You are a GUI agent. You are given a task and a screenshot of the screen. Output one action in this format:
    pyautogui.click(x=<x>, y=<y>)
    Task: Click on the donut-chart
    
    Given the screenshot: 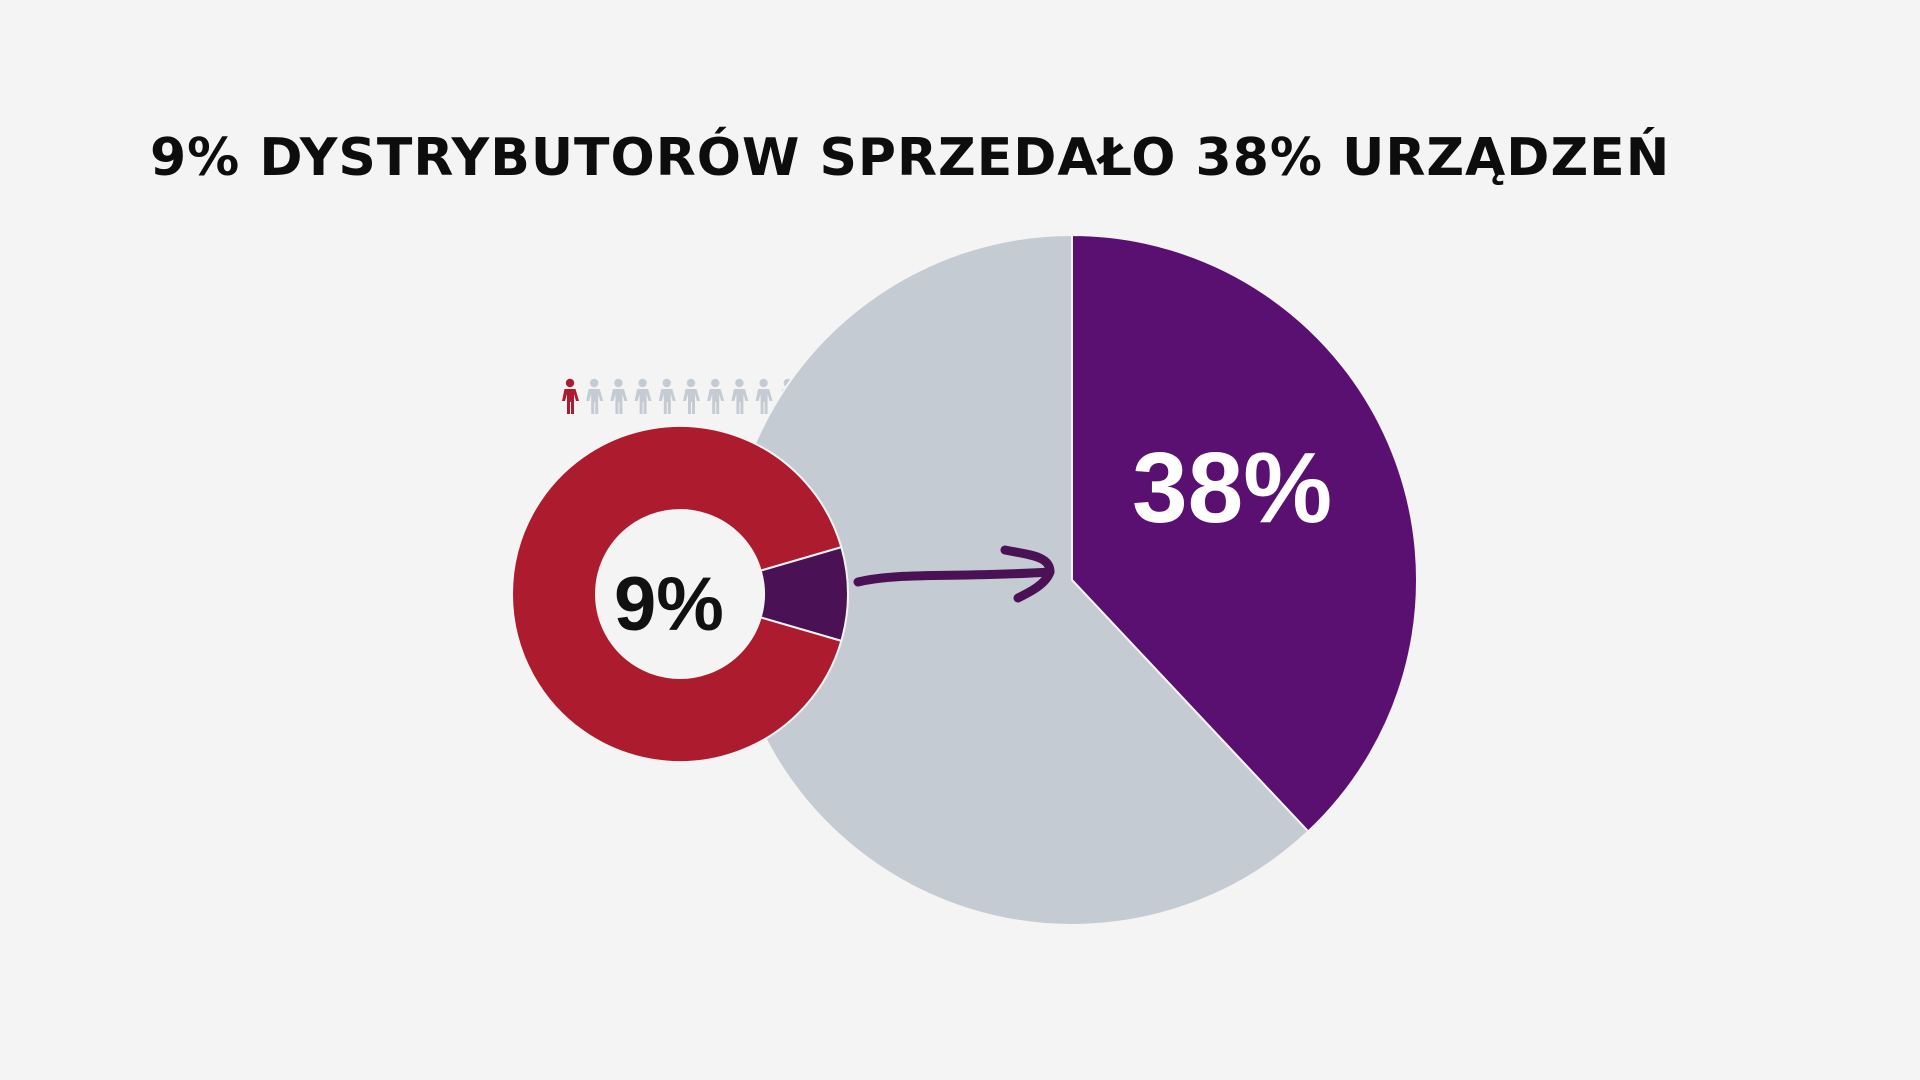 What is the action you would take?
    pyautogui.click(x=680, y=594)
    